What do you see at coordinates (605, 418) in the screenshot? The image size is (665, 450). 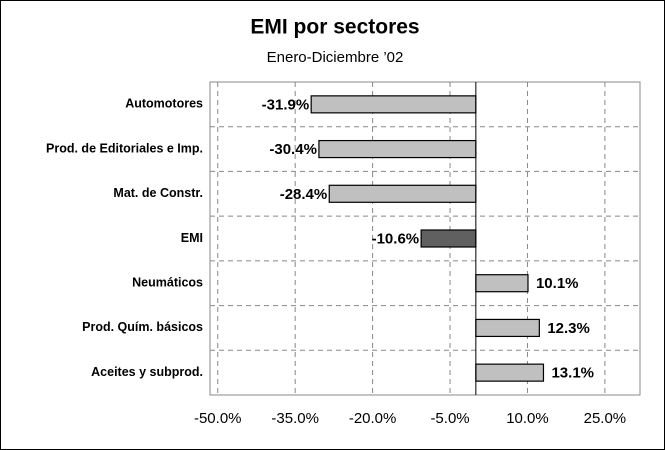 I see `x-tick-label: 25.0%` at bounding box center [605, 418].